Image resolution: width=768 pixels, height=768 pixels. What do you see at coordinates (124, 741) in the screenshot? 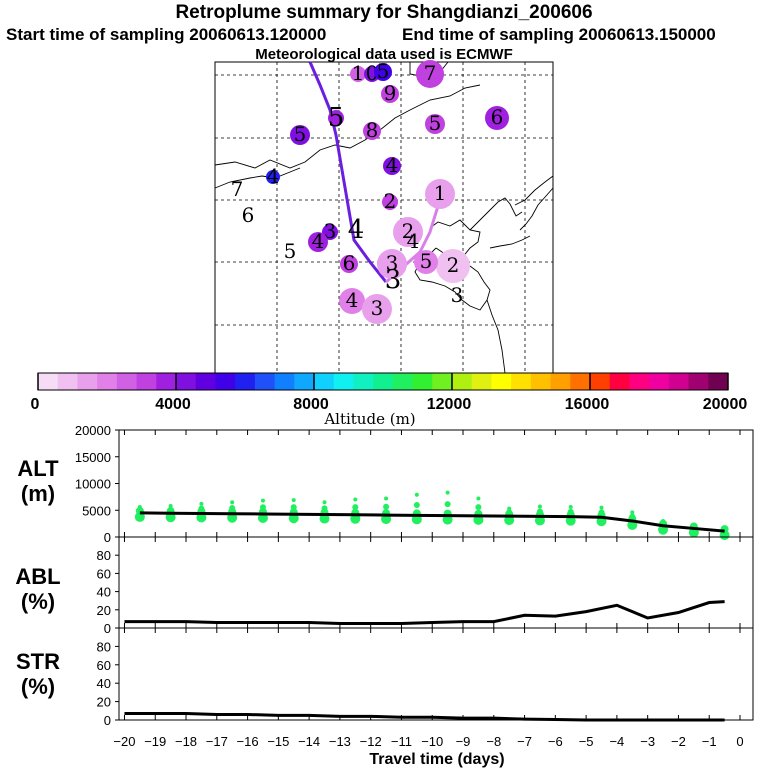
I see `x-tick-label: −20` at bounding box center [124, 741].